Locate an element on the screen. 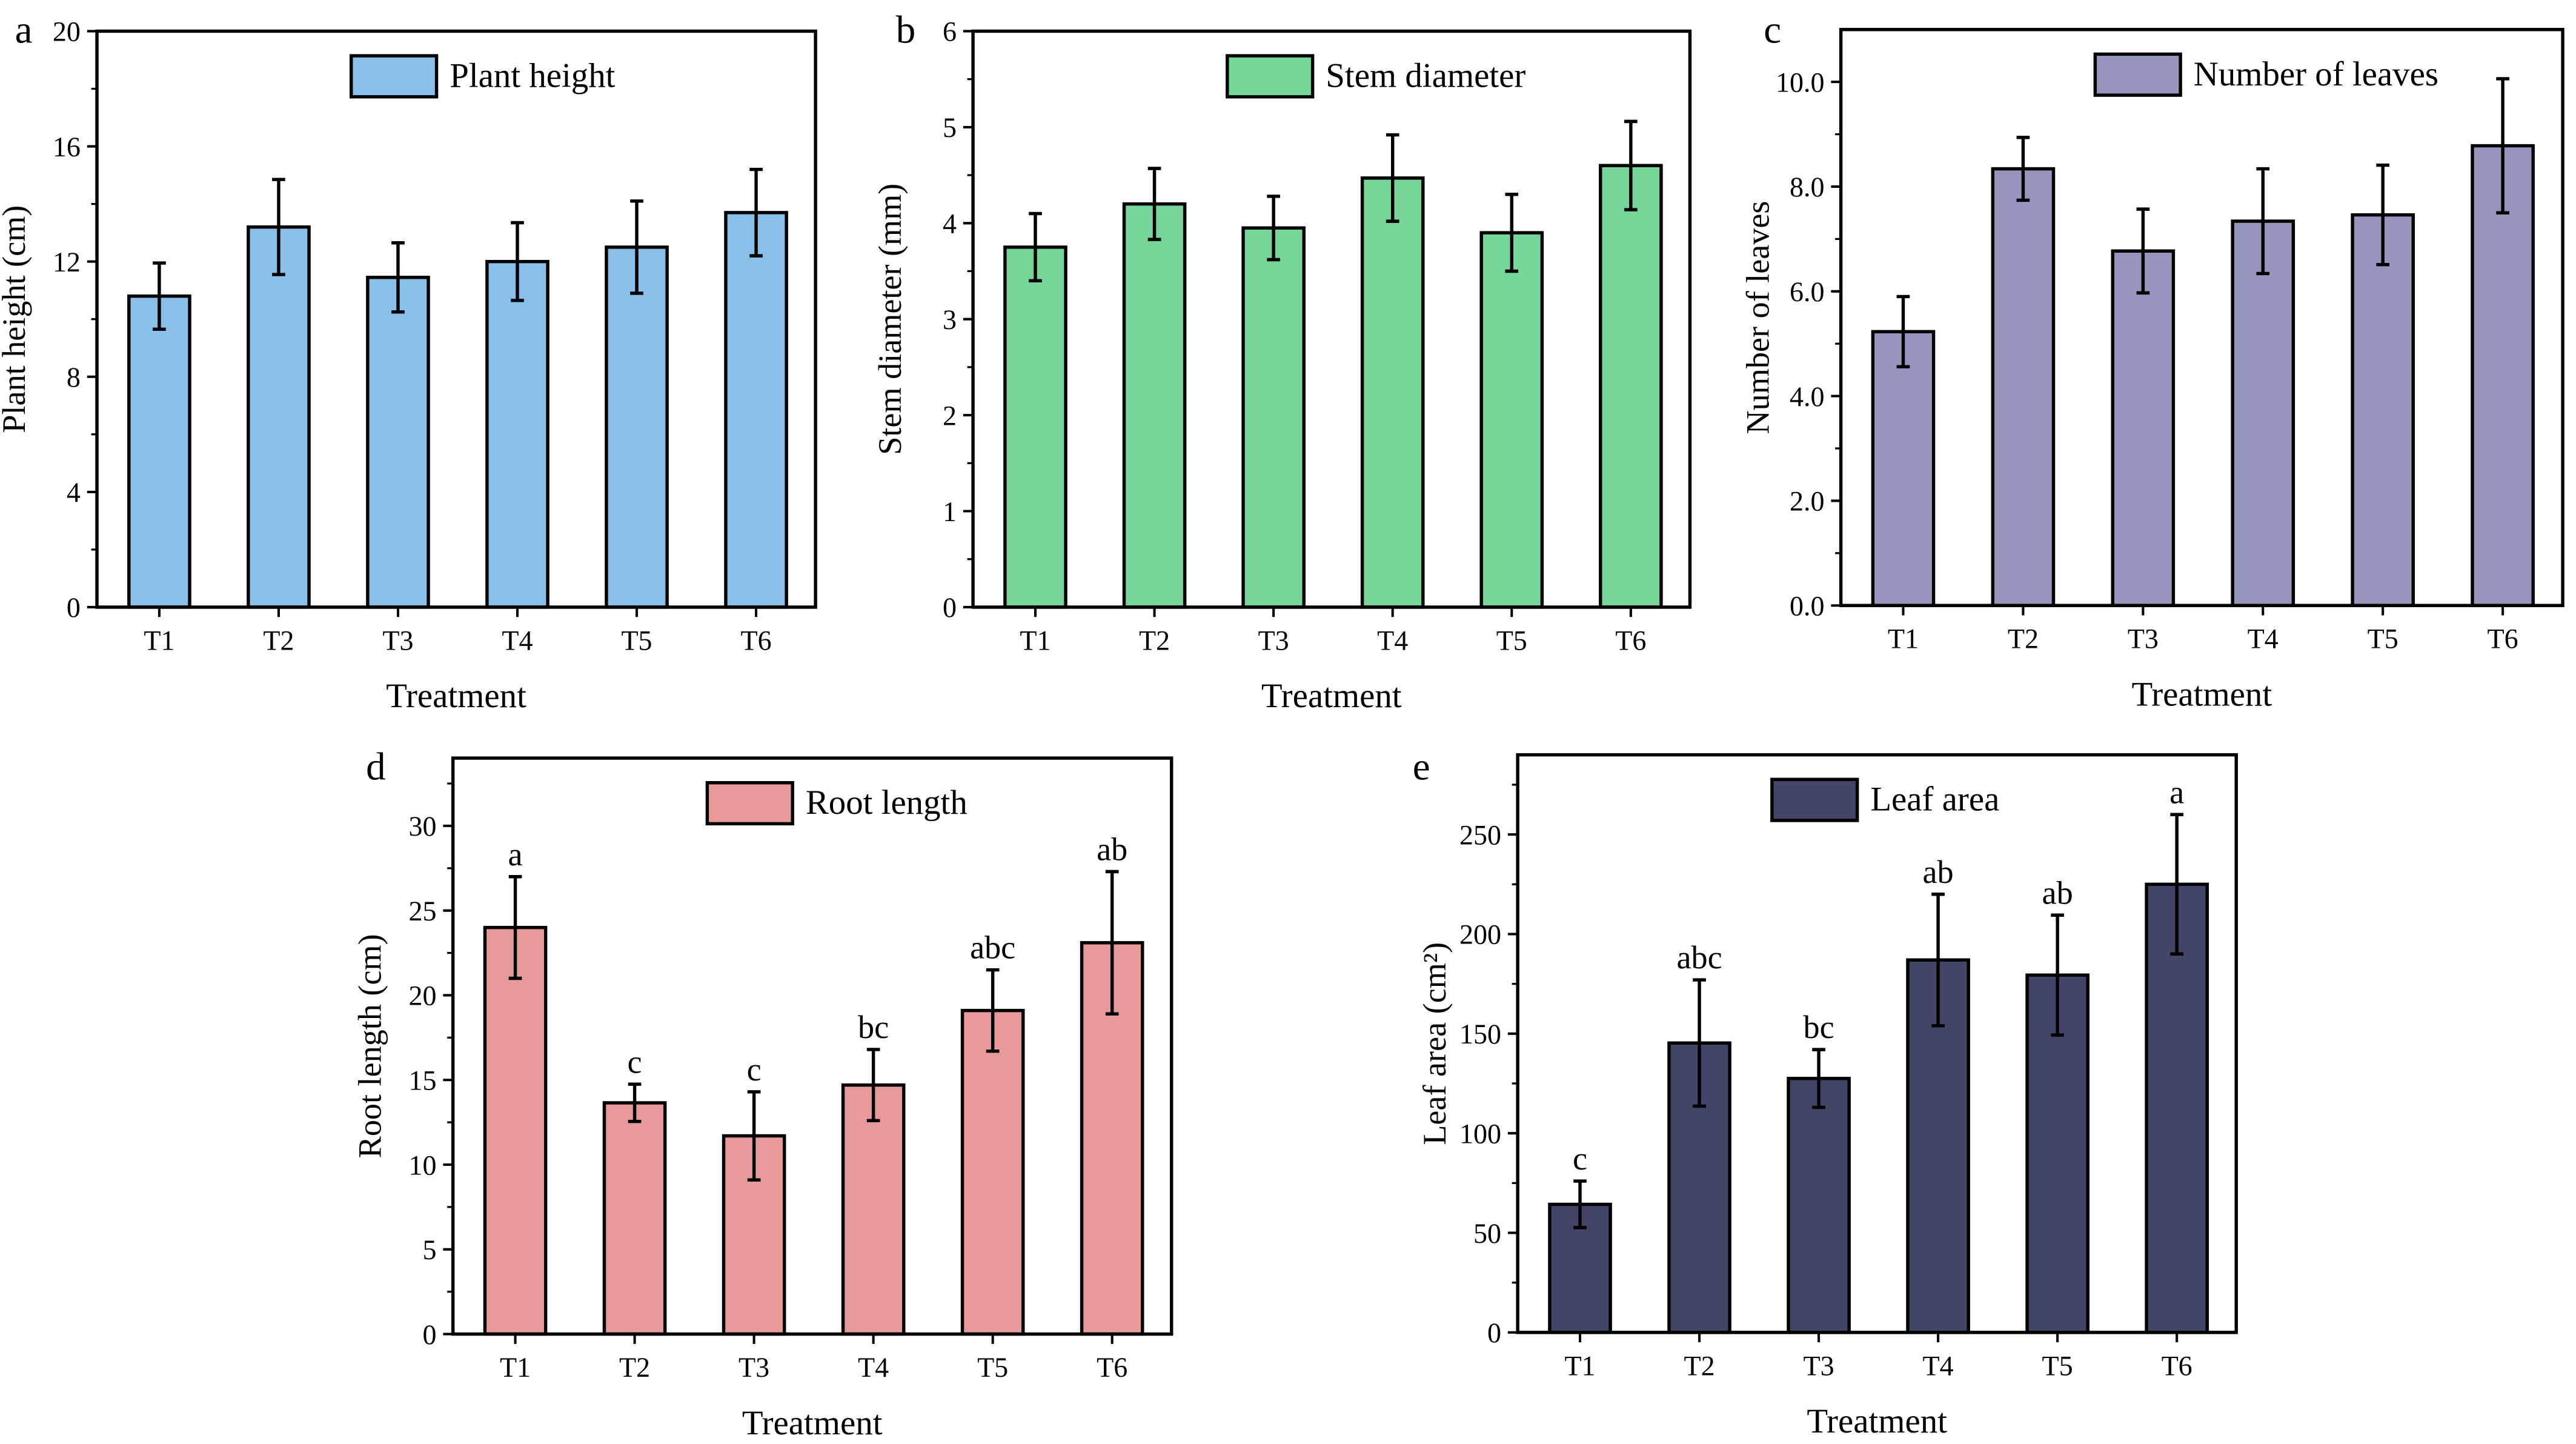 This screenshot has height=1444, width=2576. y-axis-label: Number of leaves is located at coordinates (1758, 317).